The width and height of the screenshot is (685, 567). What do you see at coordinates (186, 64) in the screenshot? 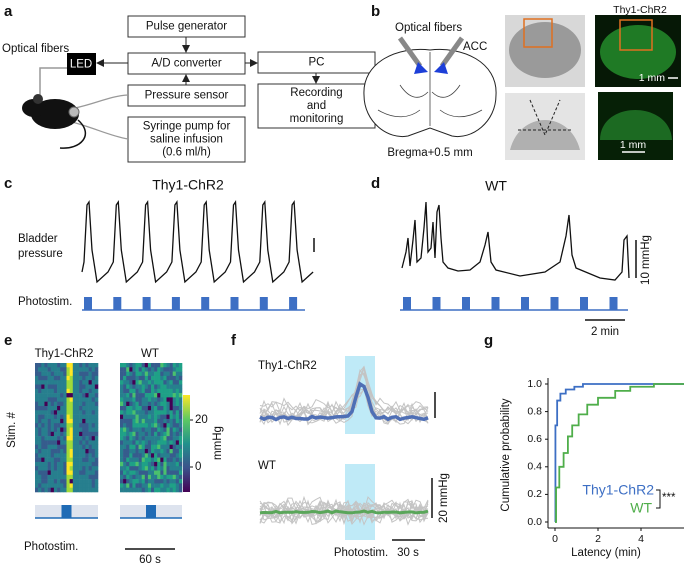
I see `block-text: A/D converter` at bounding box center [186, 64].